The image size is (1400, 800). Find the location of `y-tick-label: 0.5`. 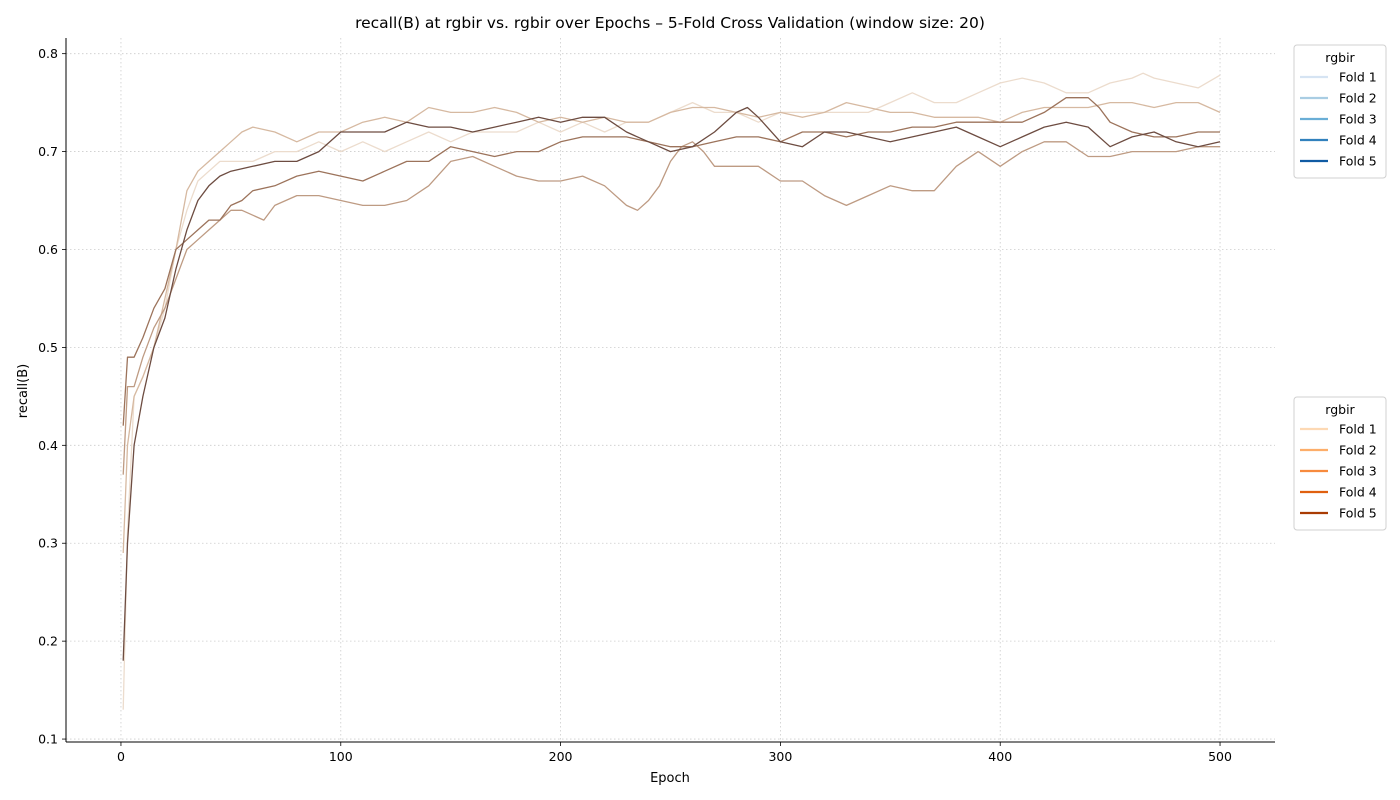

y-tick-label: 0.5 is located at coordinates (48, 347).